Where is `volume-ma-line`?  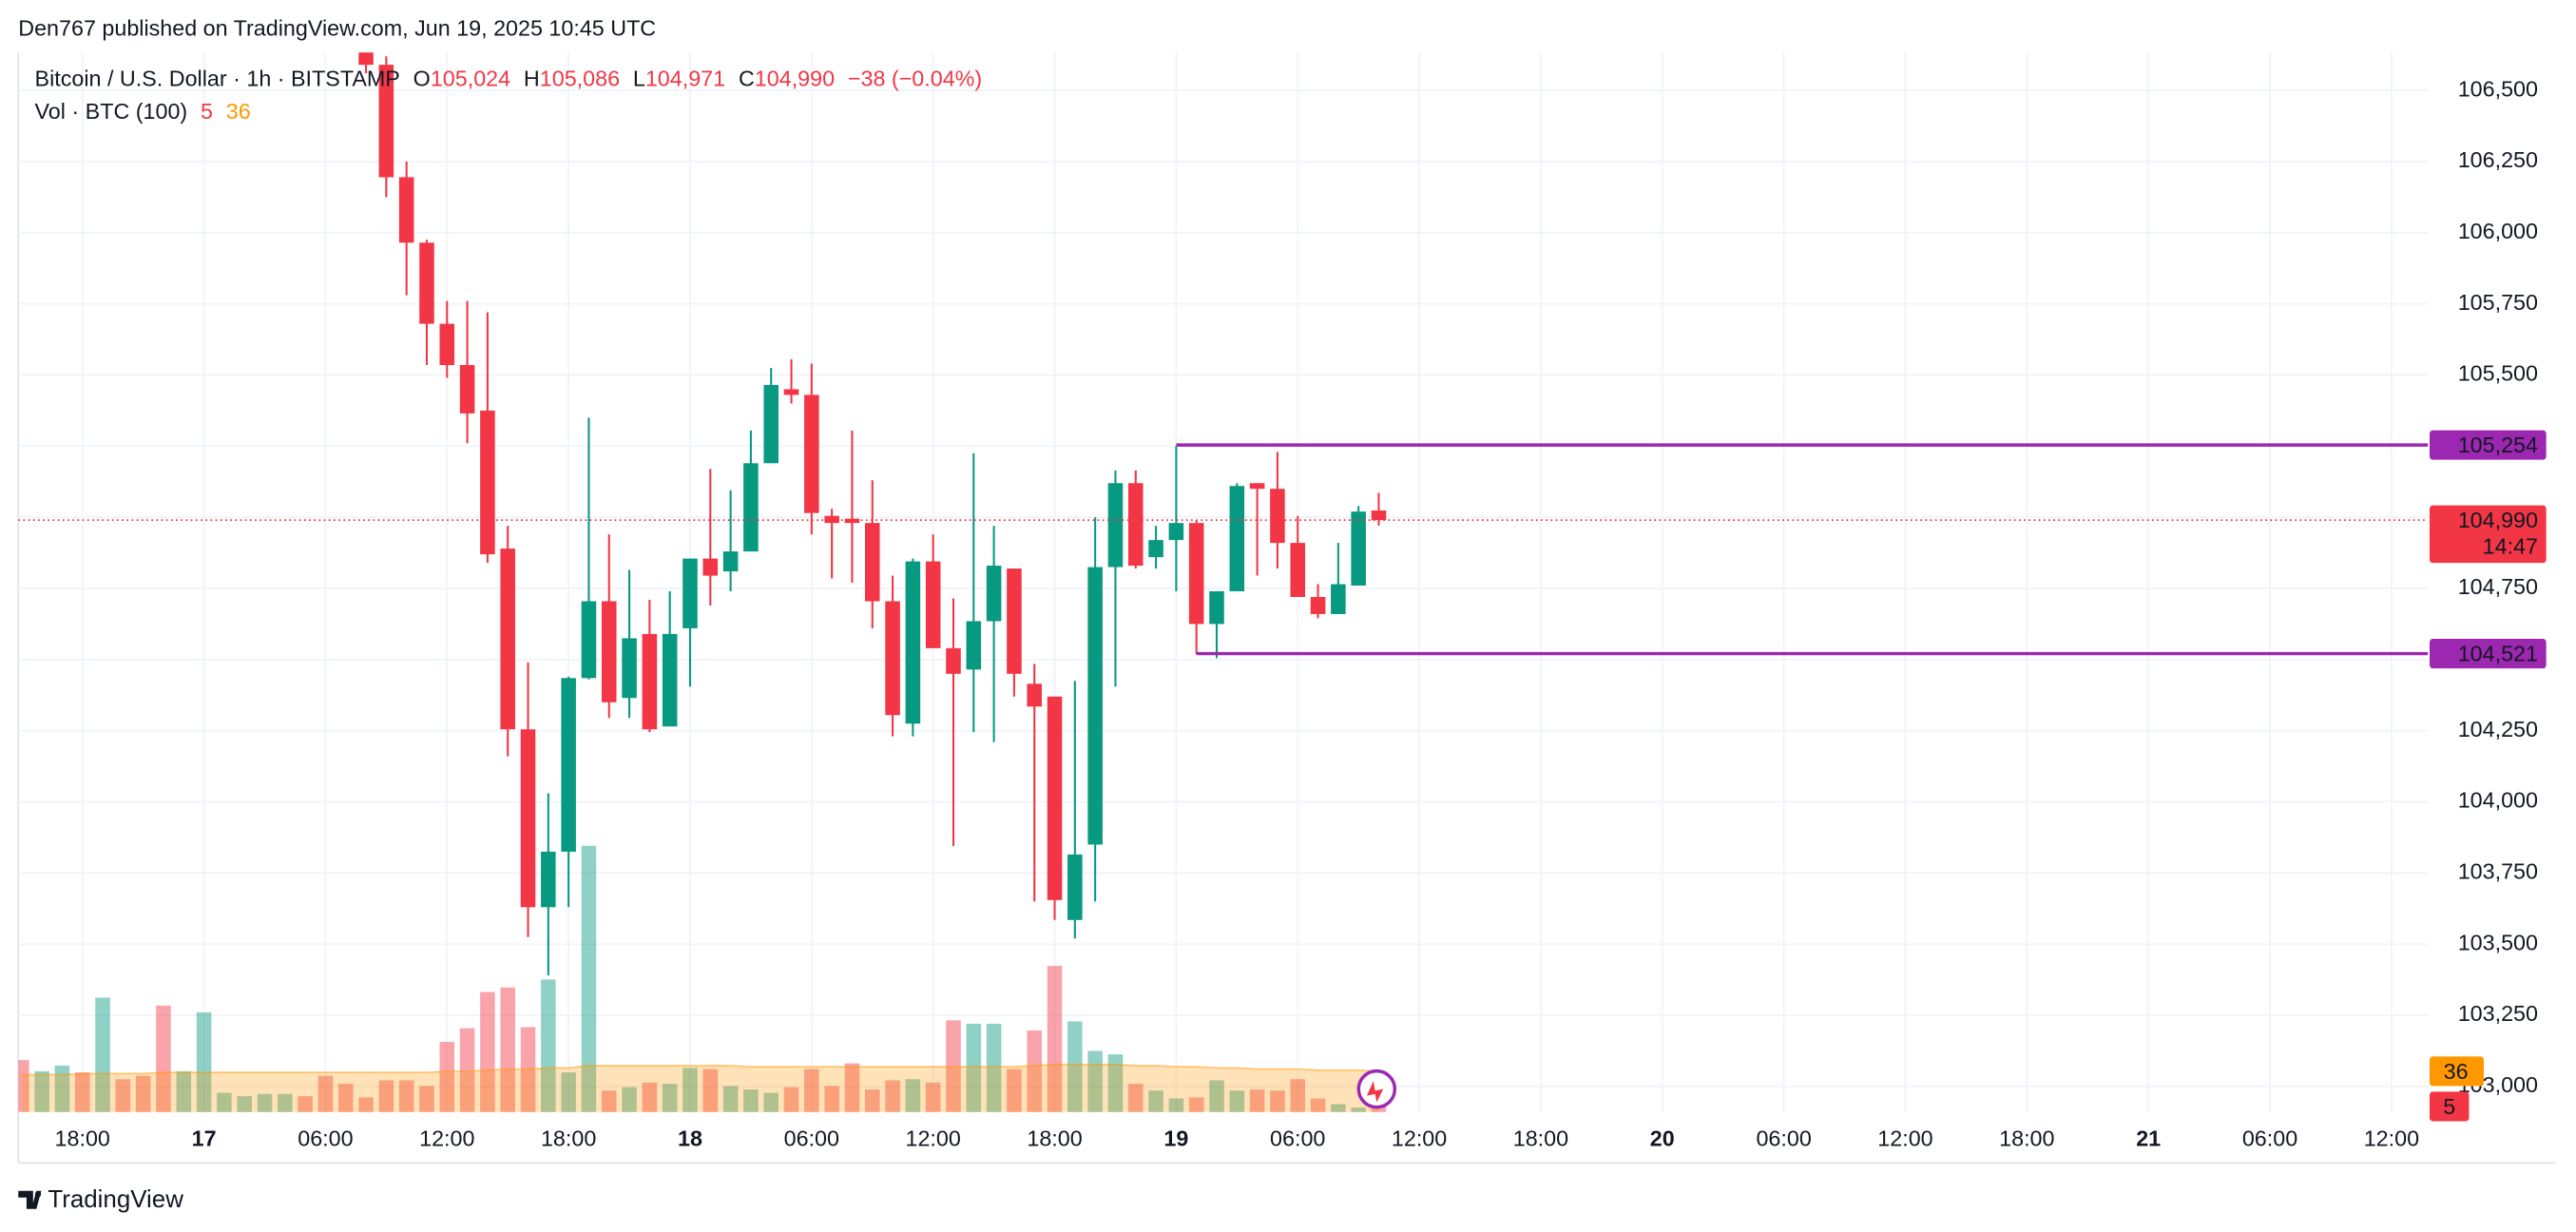 volume-ma-line is located at coordinates (700, 1069).